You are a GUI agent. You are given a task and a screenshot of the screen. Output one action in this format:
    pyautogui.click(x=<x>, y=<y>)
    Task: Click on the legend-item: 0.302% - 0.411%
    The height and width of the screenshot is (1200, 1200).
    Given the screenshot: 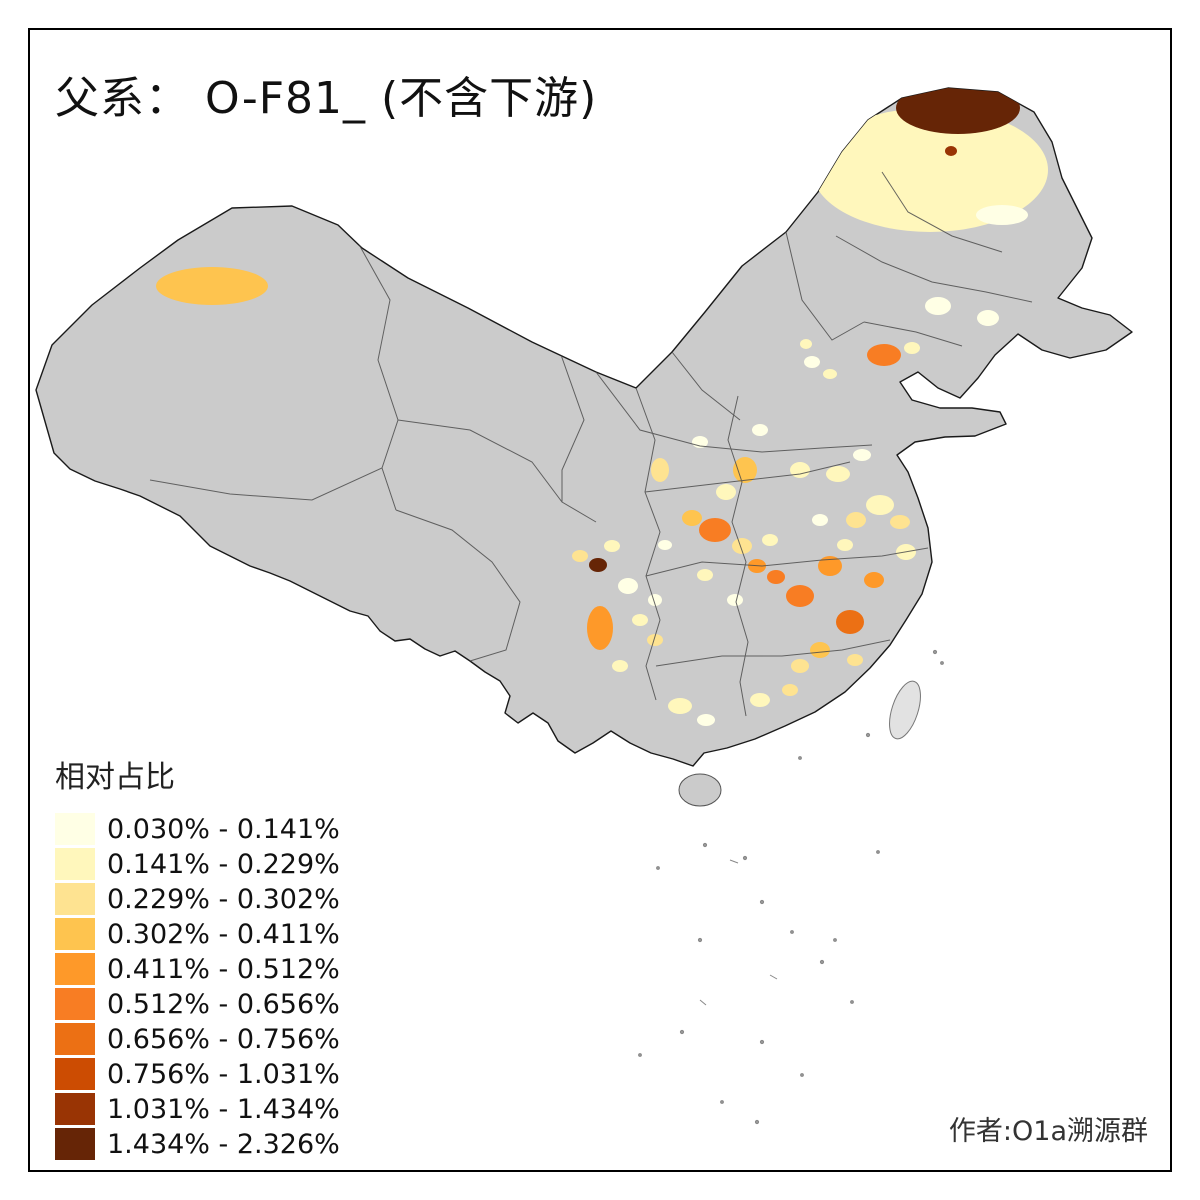 What is the action you would take?
    pyautogui.click(x=197, y=934)
    